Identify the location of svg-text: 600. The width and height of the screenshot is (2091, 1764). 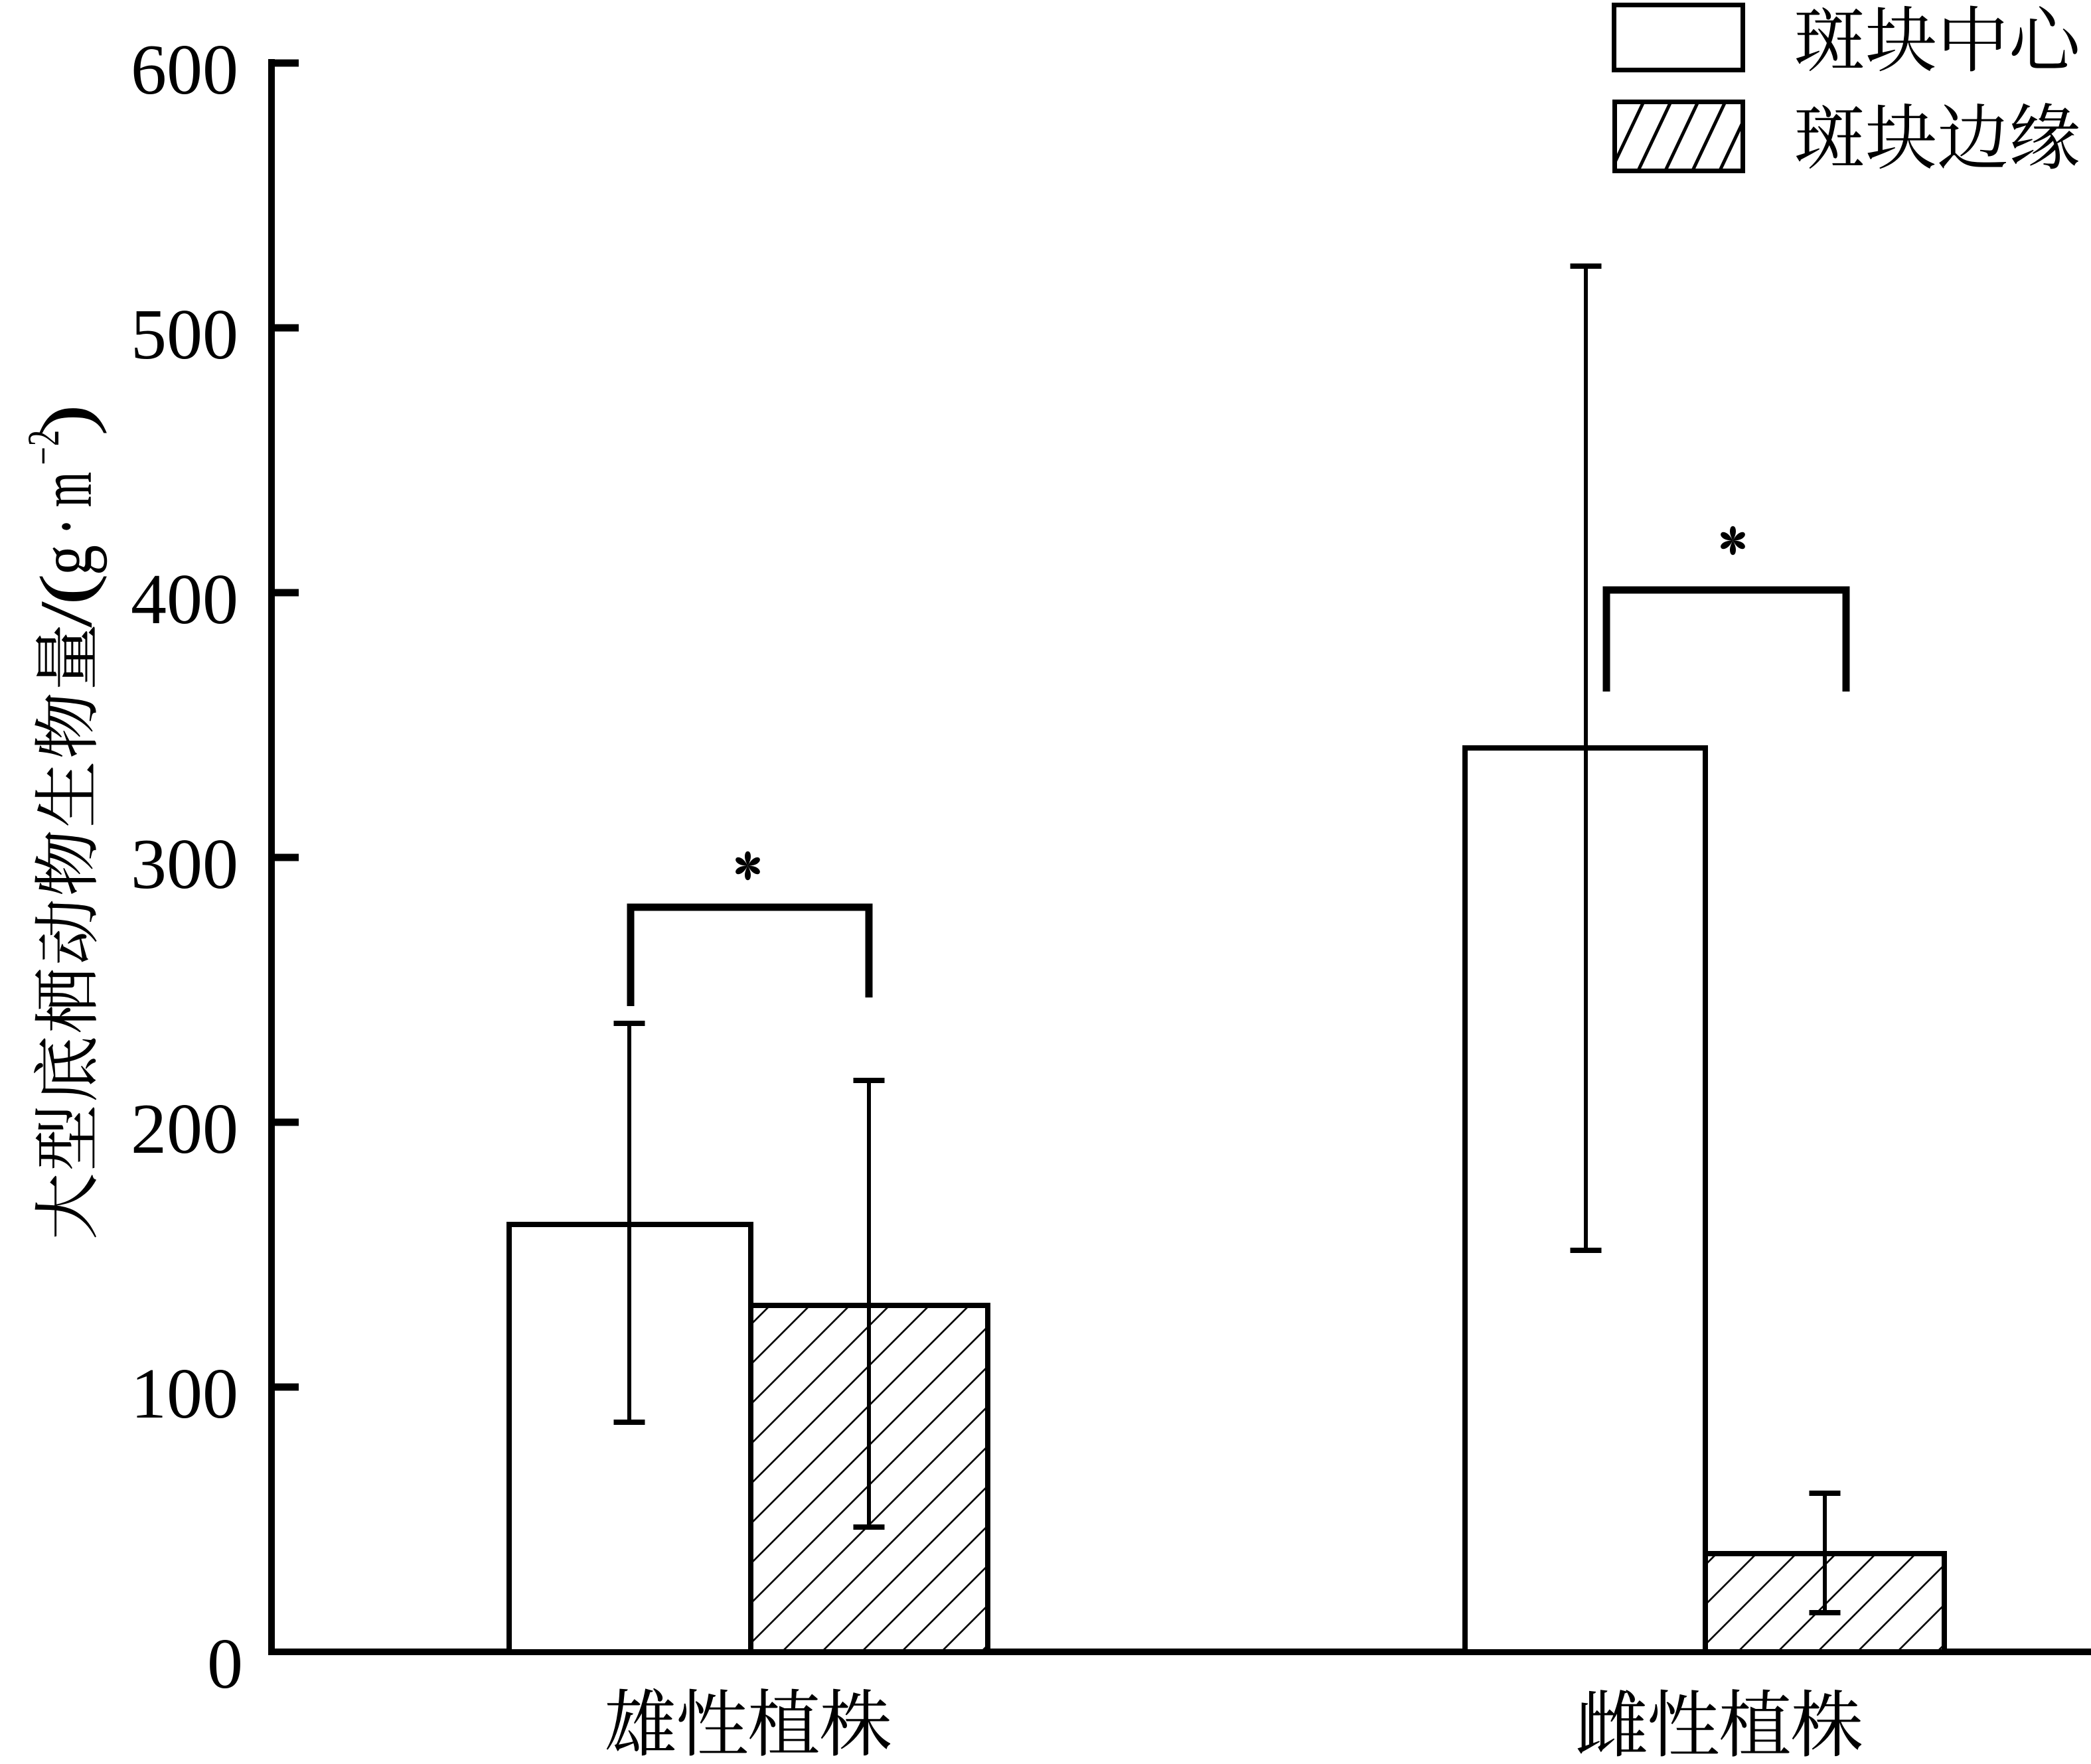
(184, 70).